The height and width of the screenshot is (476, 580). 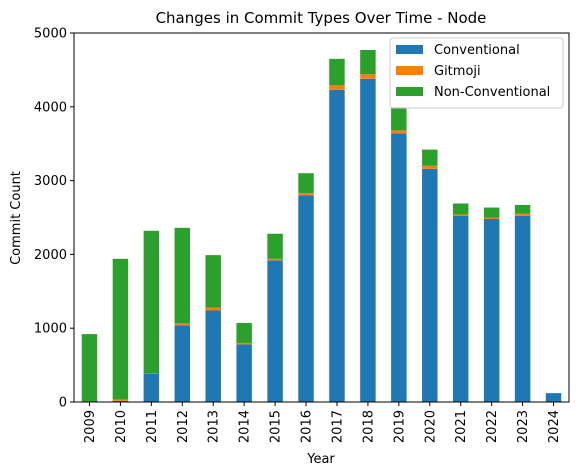 I want to click on bar-non-conventional-2014, so click(x=244, y=333).